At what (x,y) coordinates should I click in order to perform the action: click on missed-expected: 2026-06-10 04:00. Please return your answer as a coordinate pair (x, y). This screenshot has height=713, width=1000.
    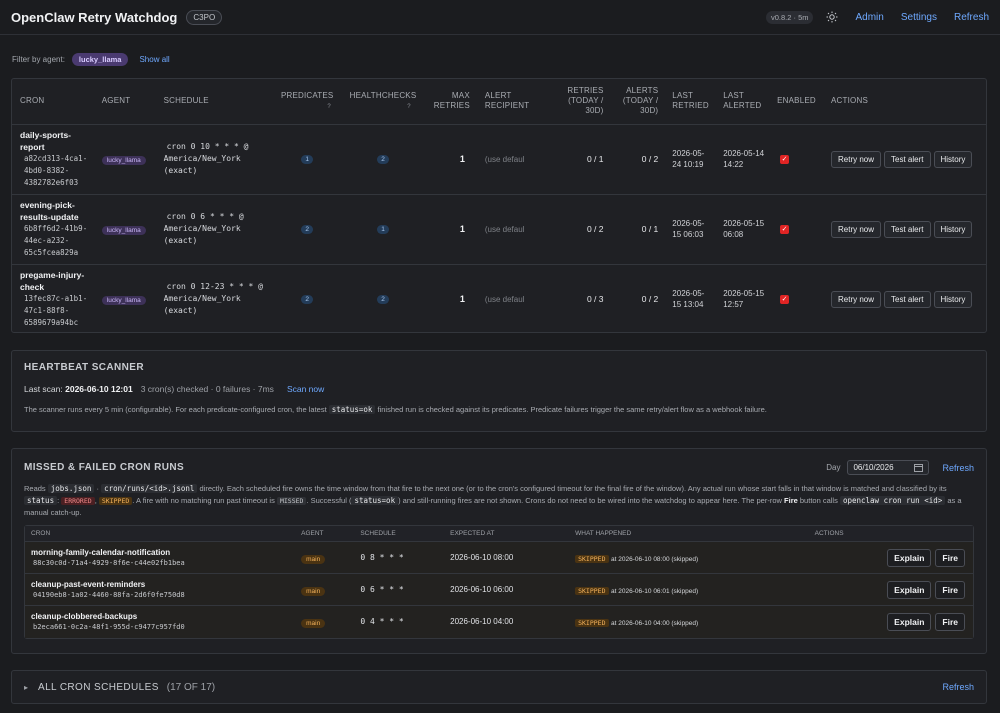
    Looking at the image, I should click on (513, 621).